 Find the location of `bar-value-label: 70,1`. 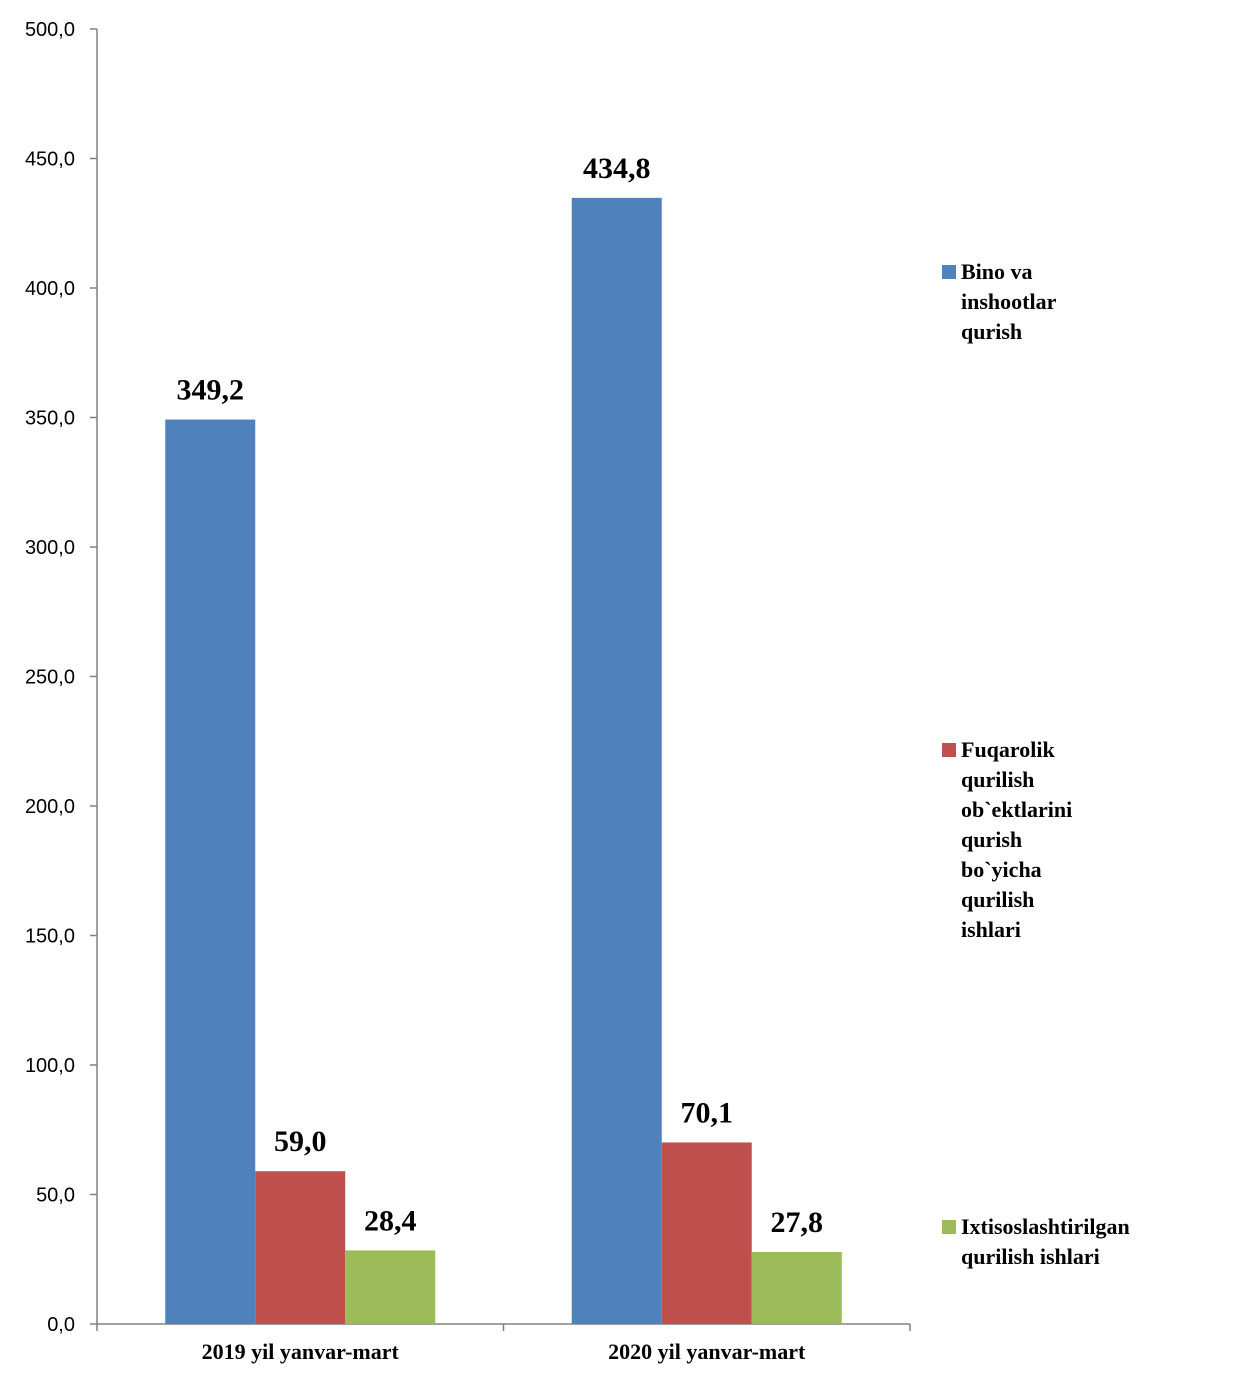

bar-value-label: 70,1 is located at coordinates (707, 1112).